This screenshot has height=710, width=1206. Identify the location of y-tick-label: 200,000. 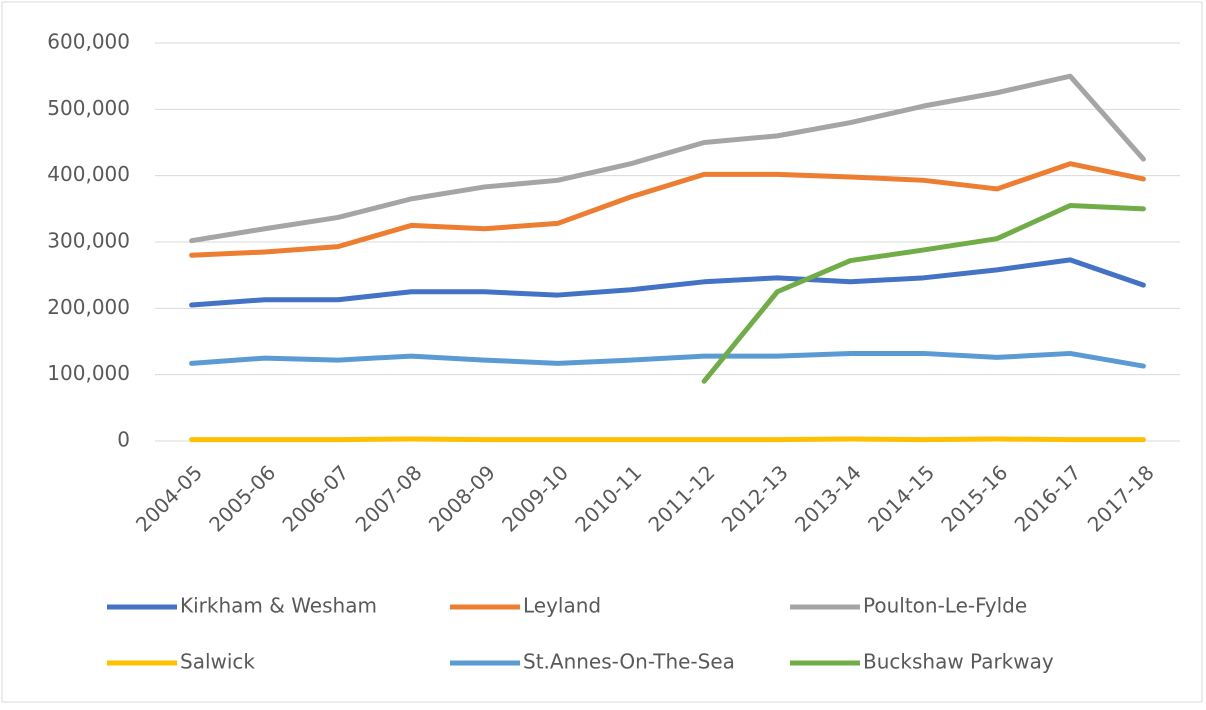
(88, 307).